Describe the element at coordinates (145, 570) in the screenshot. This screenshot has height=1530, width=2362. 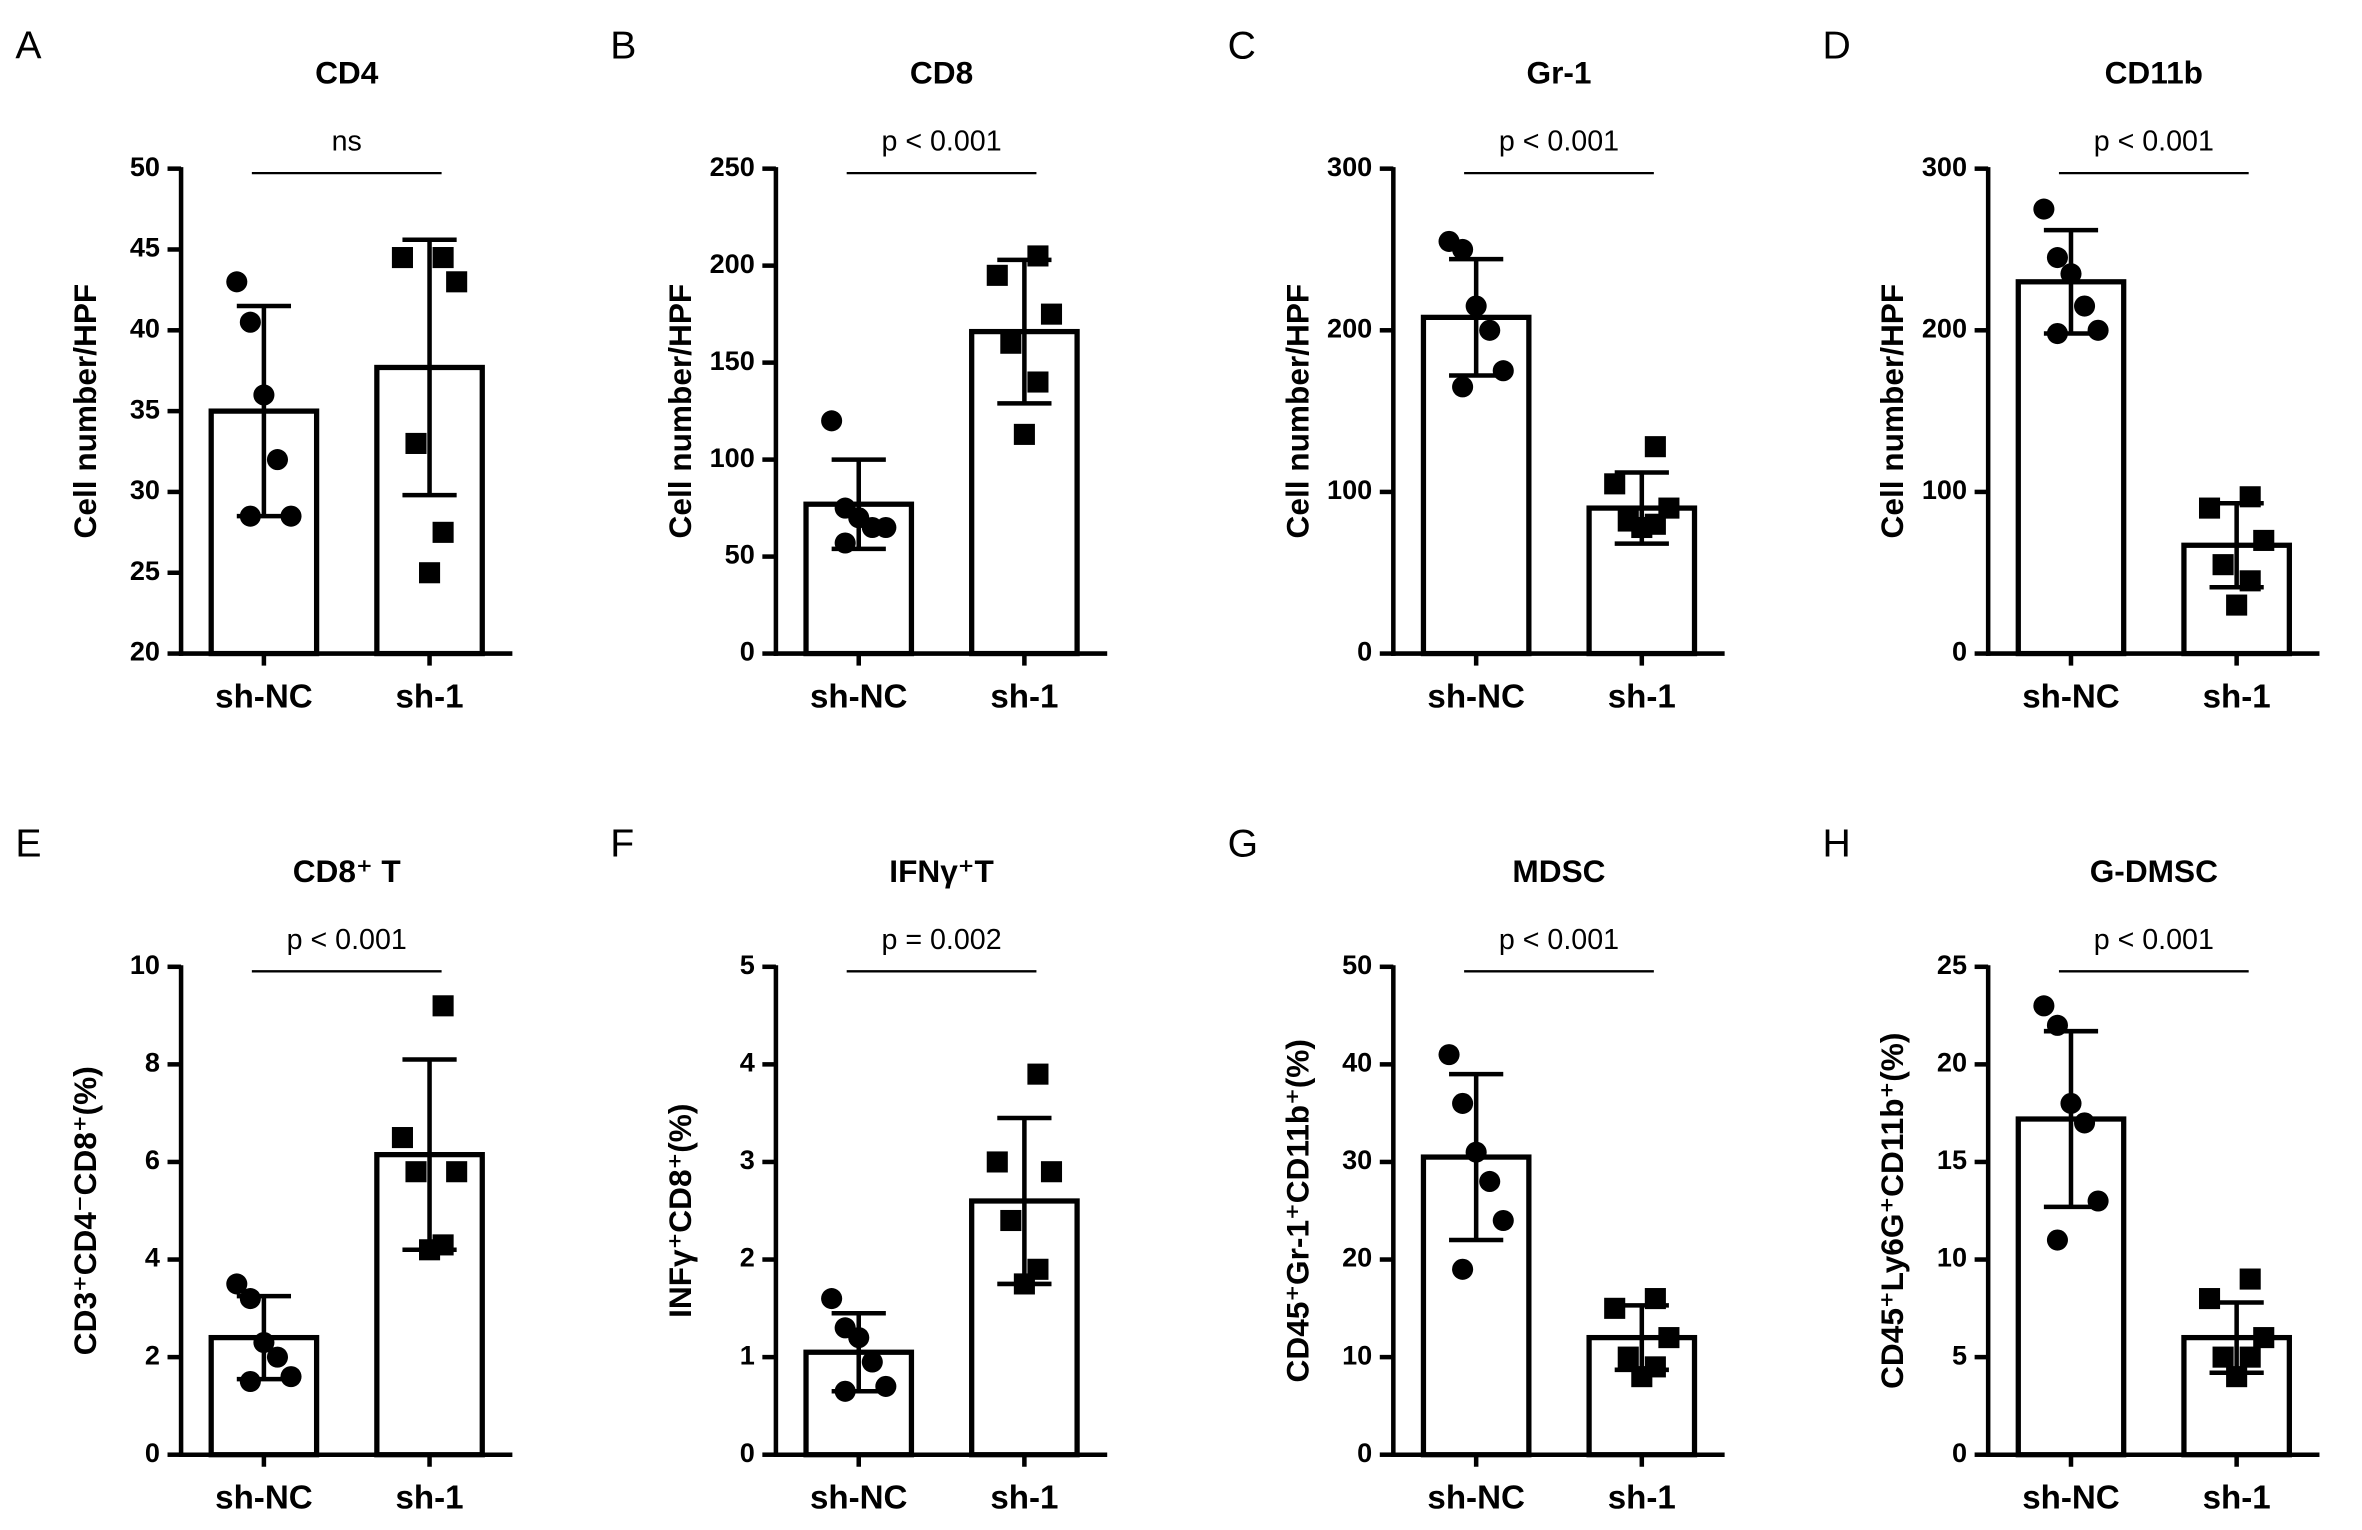
I see `y-tick-label: 25` at that location.